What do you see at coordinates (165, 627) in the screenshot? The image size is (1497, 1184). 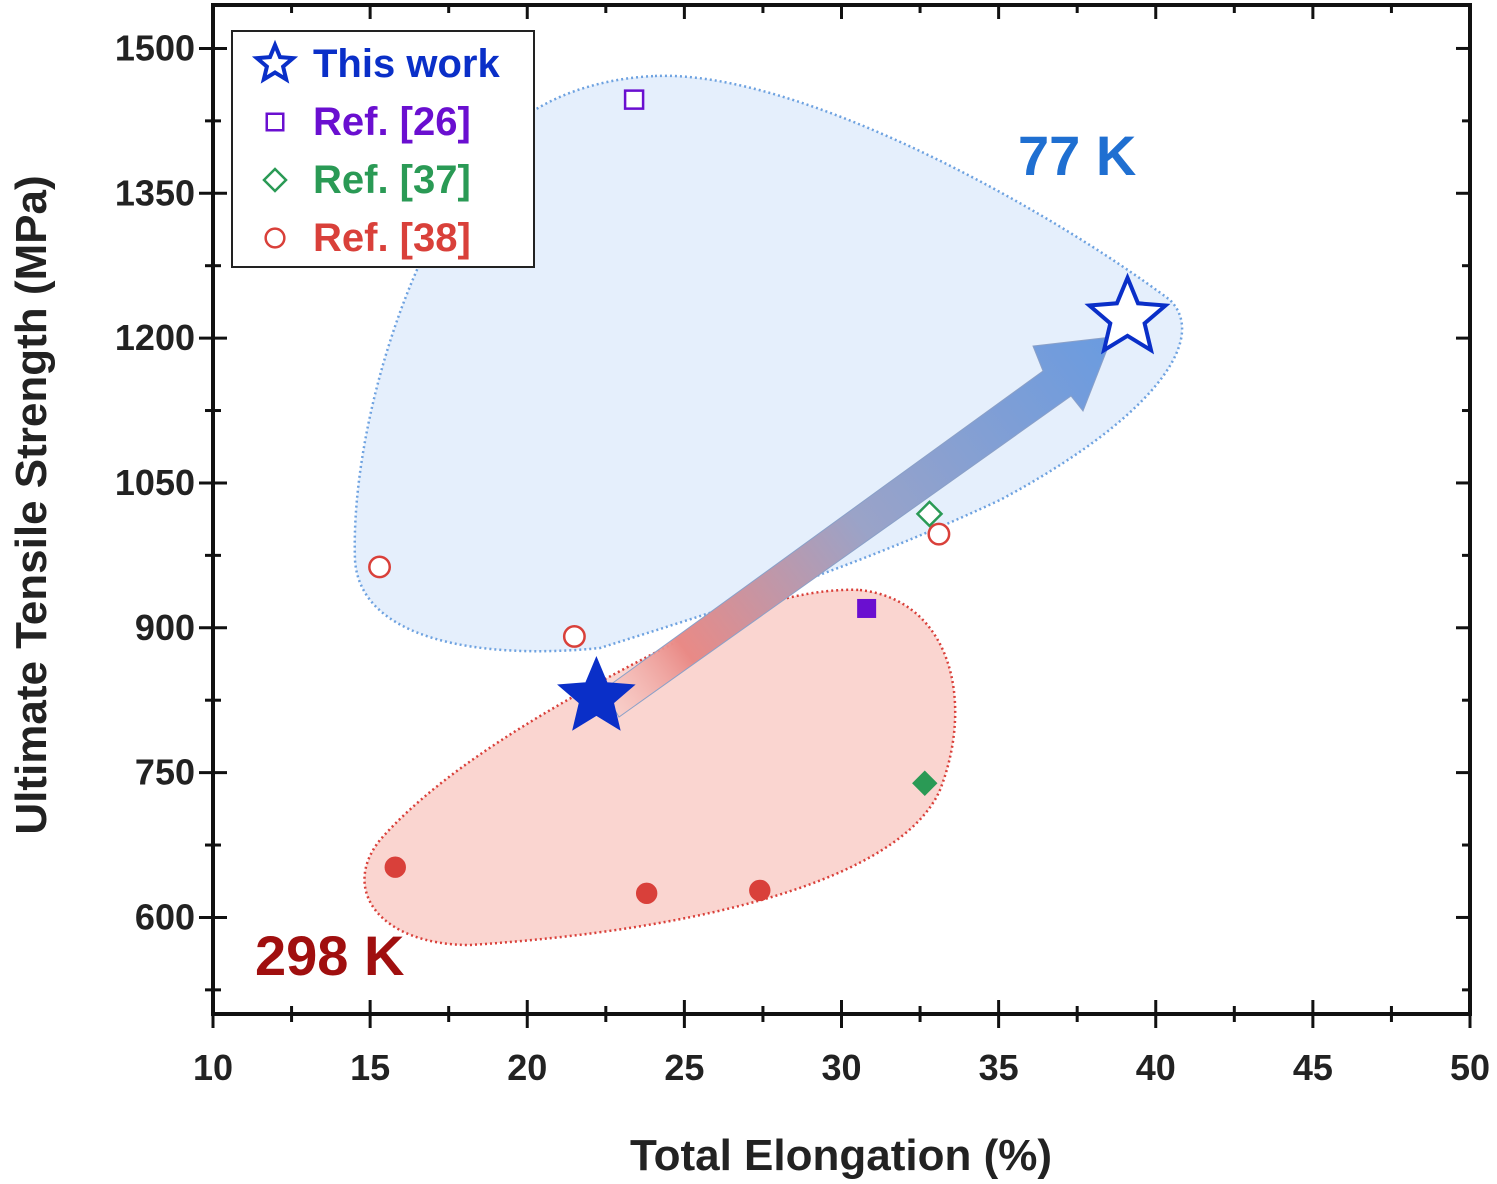 I see `y-tick-label: 900` at bounding box center [165, 627].